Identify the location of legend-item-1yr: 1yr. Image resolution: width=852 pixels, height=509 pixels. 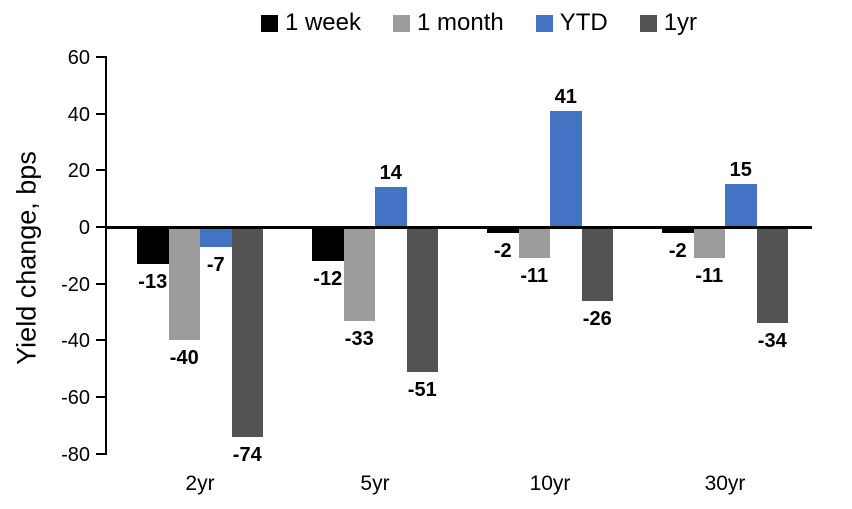
(668, 22).